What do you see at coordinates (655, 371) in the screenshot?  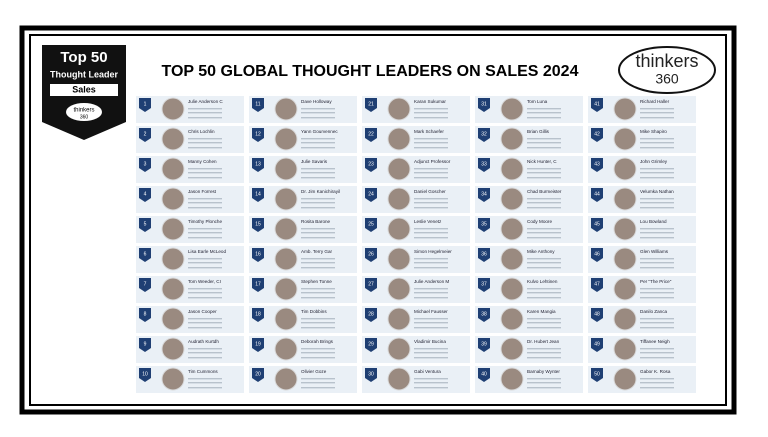 I see `name: Gabor K. Rosa` at bounding box center [655, 371].